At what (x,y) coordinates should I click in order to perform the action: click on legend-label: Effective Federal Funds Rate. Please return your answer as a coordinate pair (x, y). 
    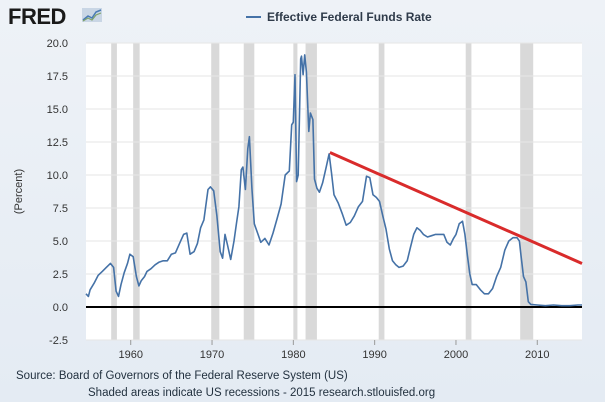
    Looking at the image, I should click on (349, 17).